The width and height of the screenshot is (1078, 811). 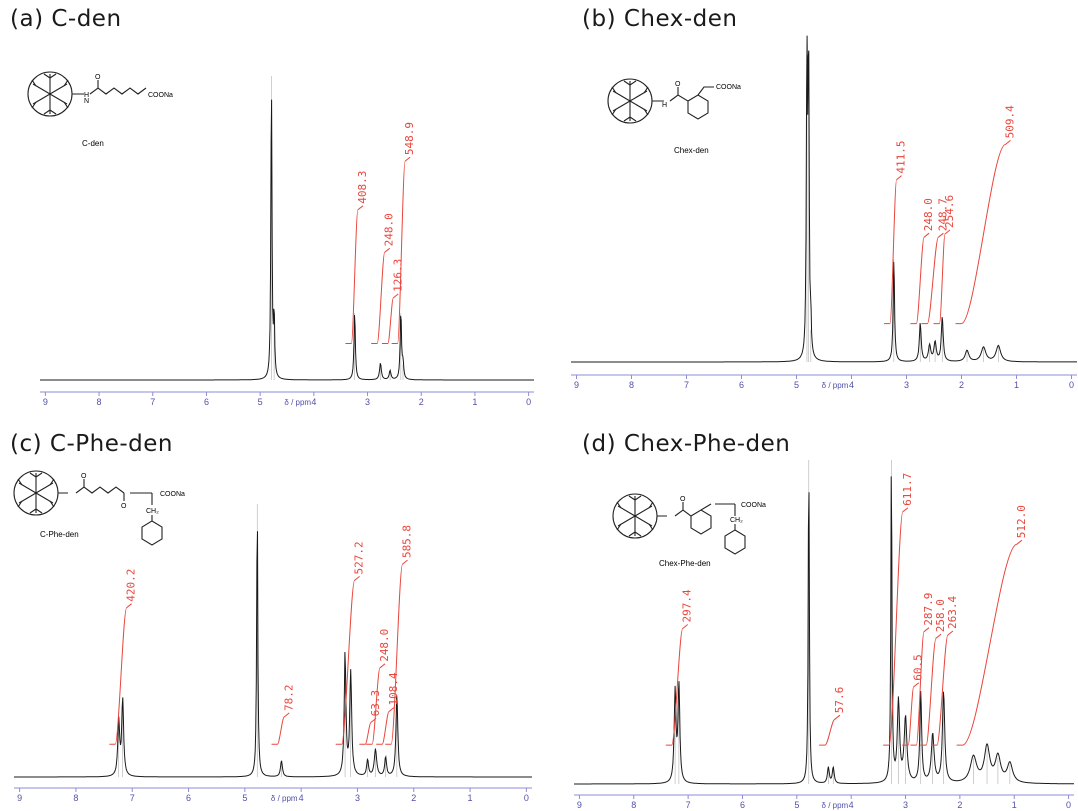 I want to click on dendrimer-structure: O H COONa Chex-den, so click(x=674, y=116).